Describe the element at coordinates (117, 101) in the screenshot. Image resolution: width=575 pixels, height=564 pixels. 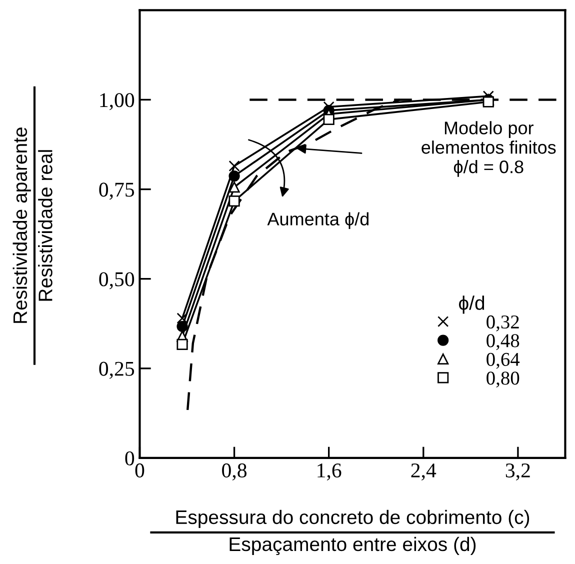
I see `y-tick-label: 1,00` at that location.